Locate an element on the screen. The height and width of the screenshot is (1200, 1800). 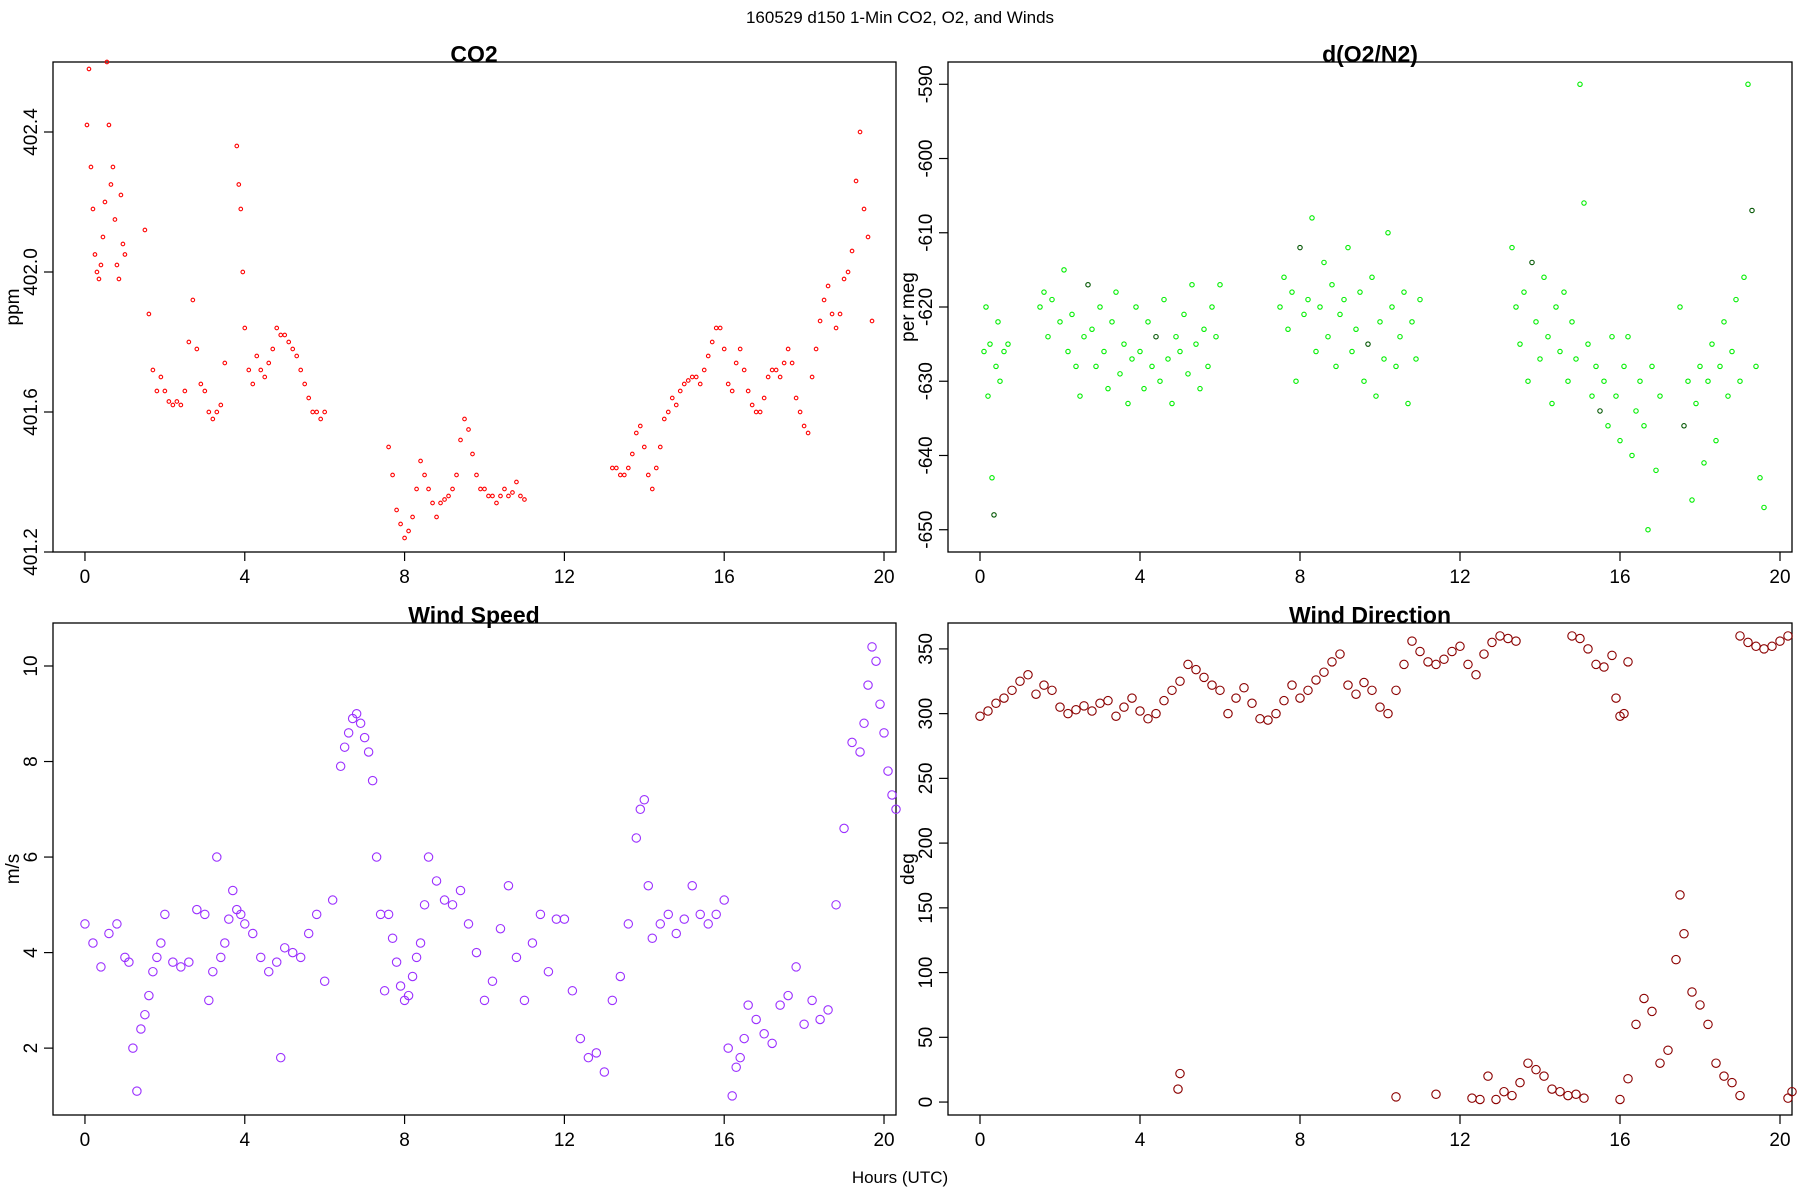
x-tick-label: 16 is located at coordinates (1619, 1140).